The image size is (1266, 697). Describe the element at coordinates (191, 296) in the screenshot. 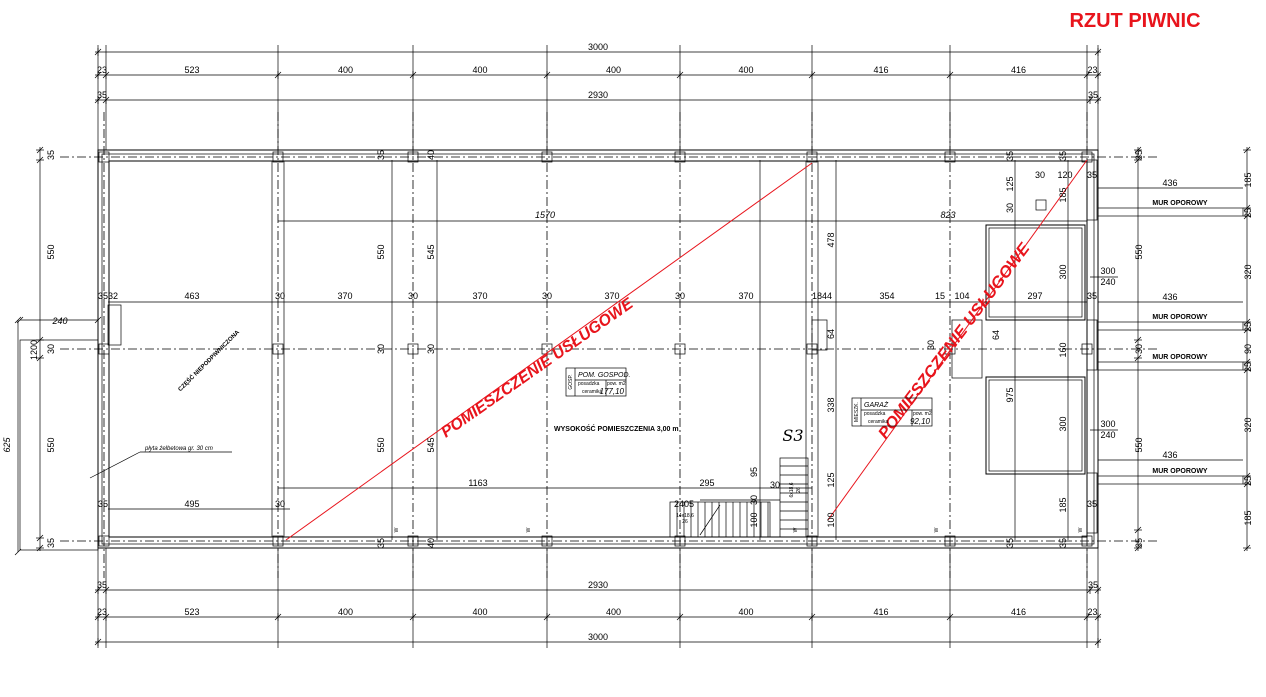

I see `interior-dimension: 463` at that location.